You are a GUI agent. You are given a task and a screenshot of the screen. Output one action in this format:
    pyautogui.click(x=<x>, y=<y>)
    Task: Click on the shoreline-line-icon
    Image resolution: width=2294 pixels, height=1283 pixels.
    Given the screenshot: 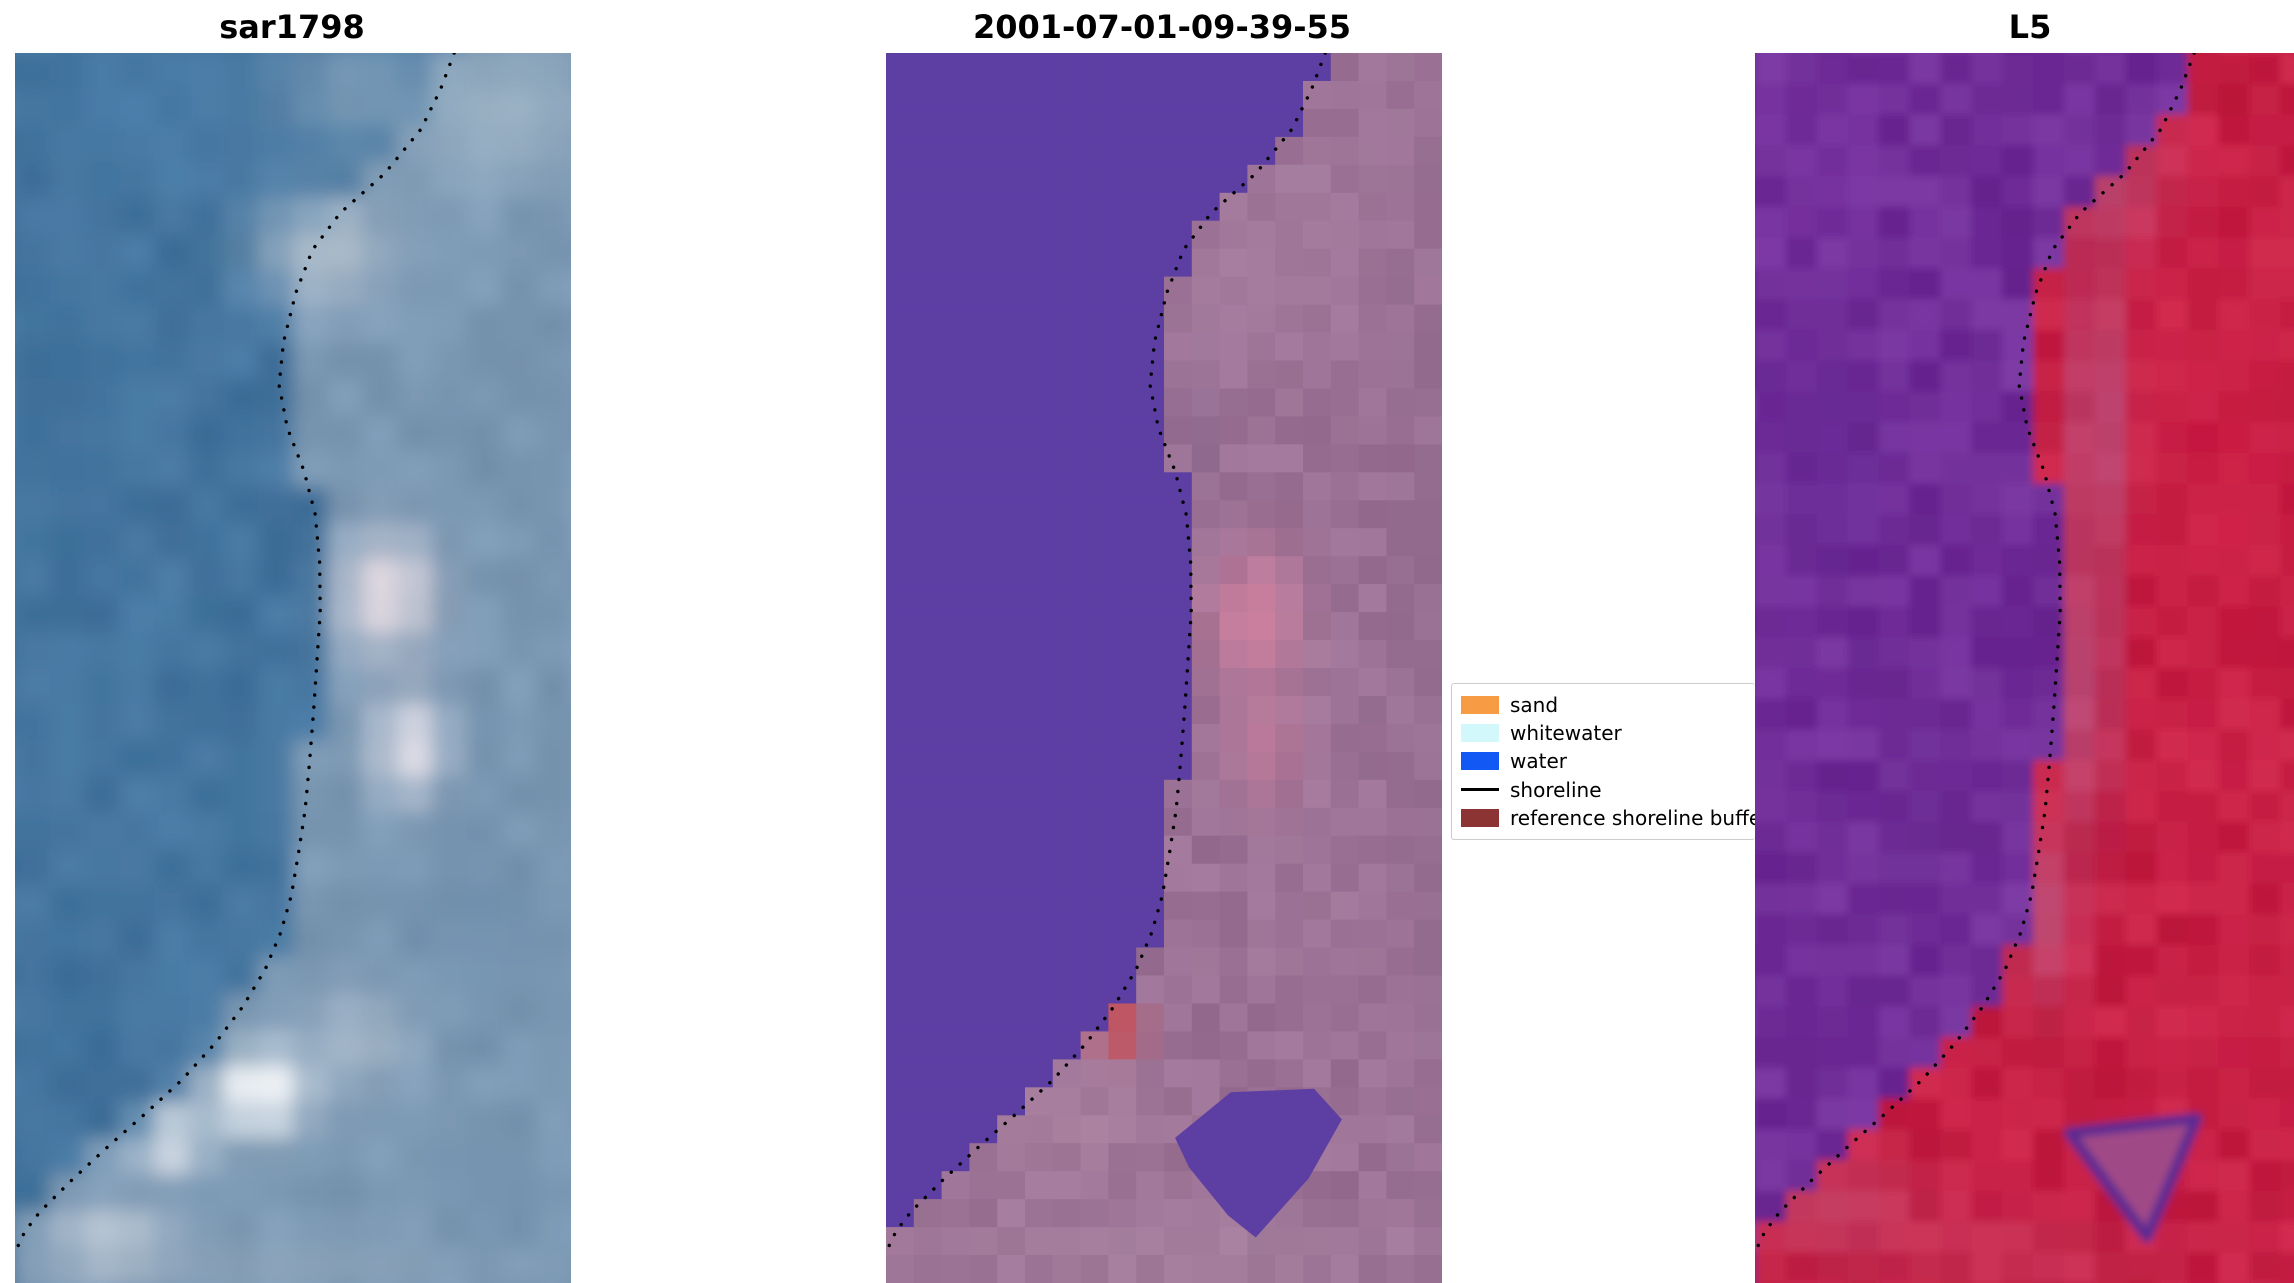 What is the action you would take?
    pyautogui.click(x=1480, y=790)
    